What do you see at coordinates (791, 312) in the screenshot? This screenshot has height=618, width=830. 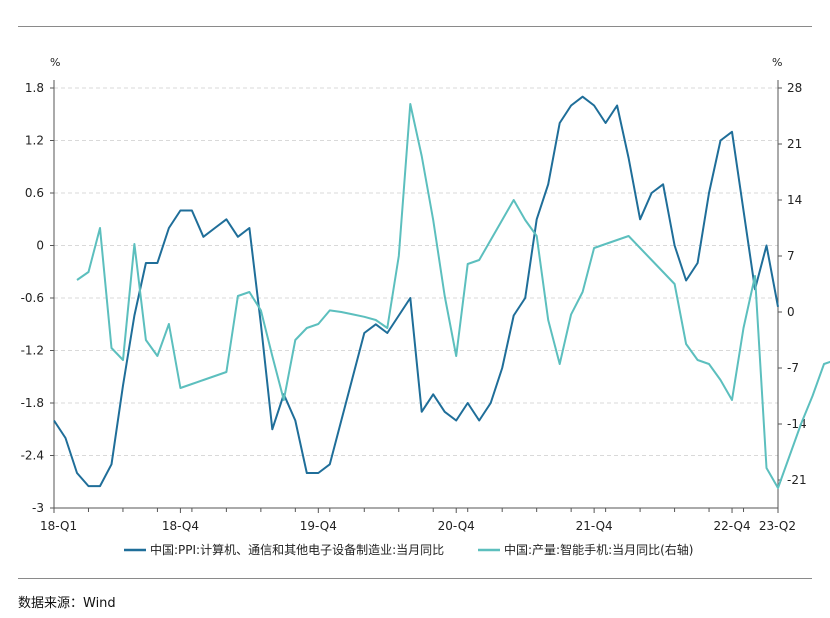 I see `right-tick-label: 0` at bounding box center [791, 312].